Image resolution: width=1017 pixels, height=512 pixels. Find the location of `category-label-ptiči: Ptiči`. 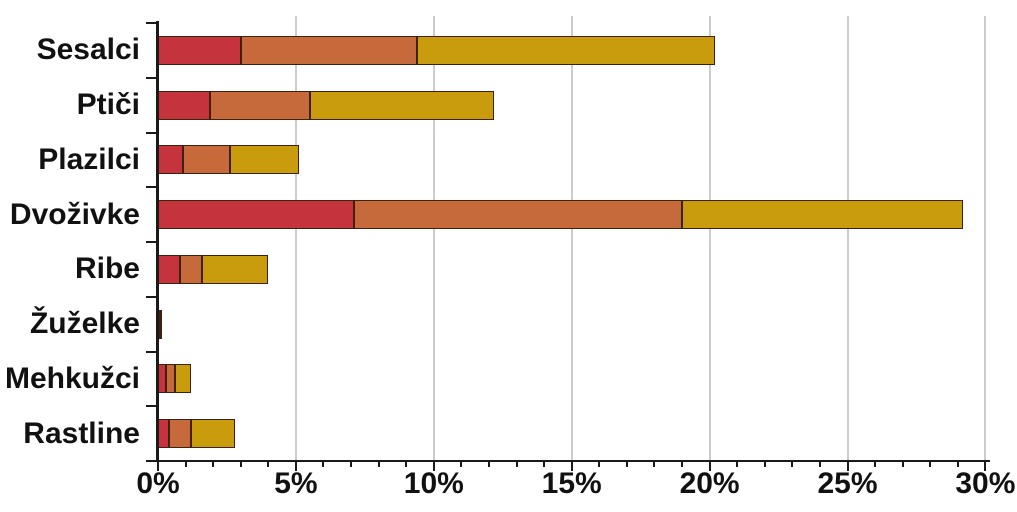

category-label-ptiči: Ptiči is located at coordinates (108, 105).